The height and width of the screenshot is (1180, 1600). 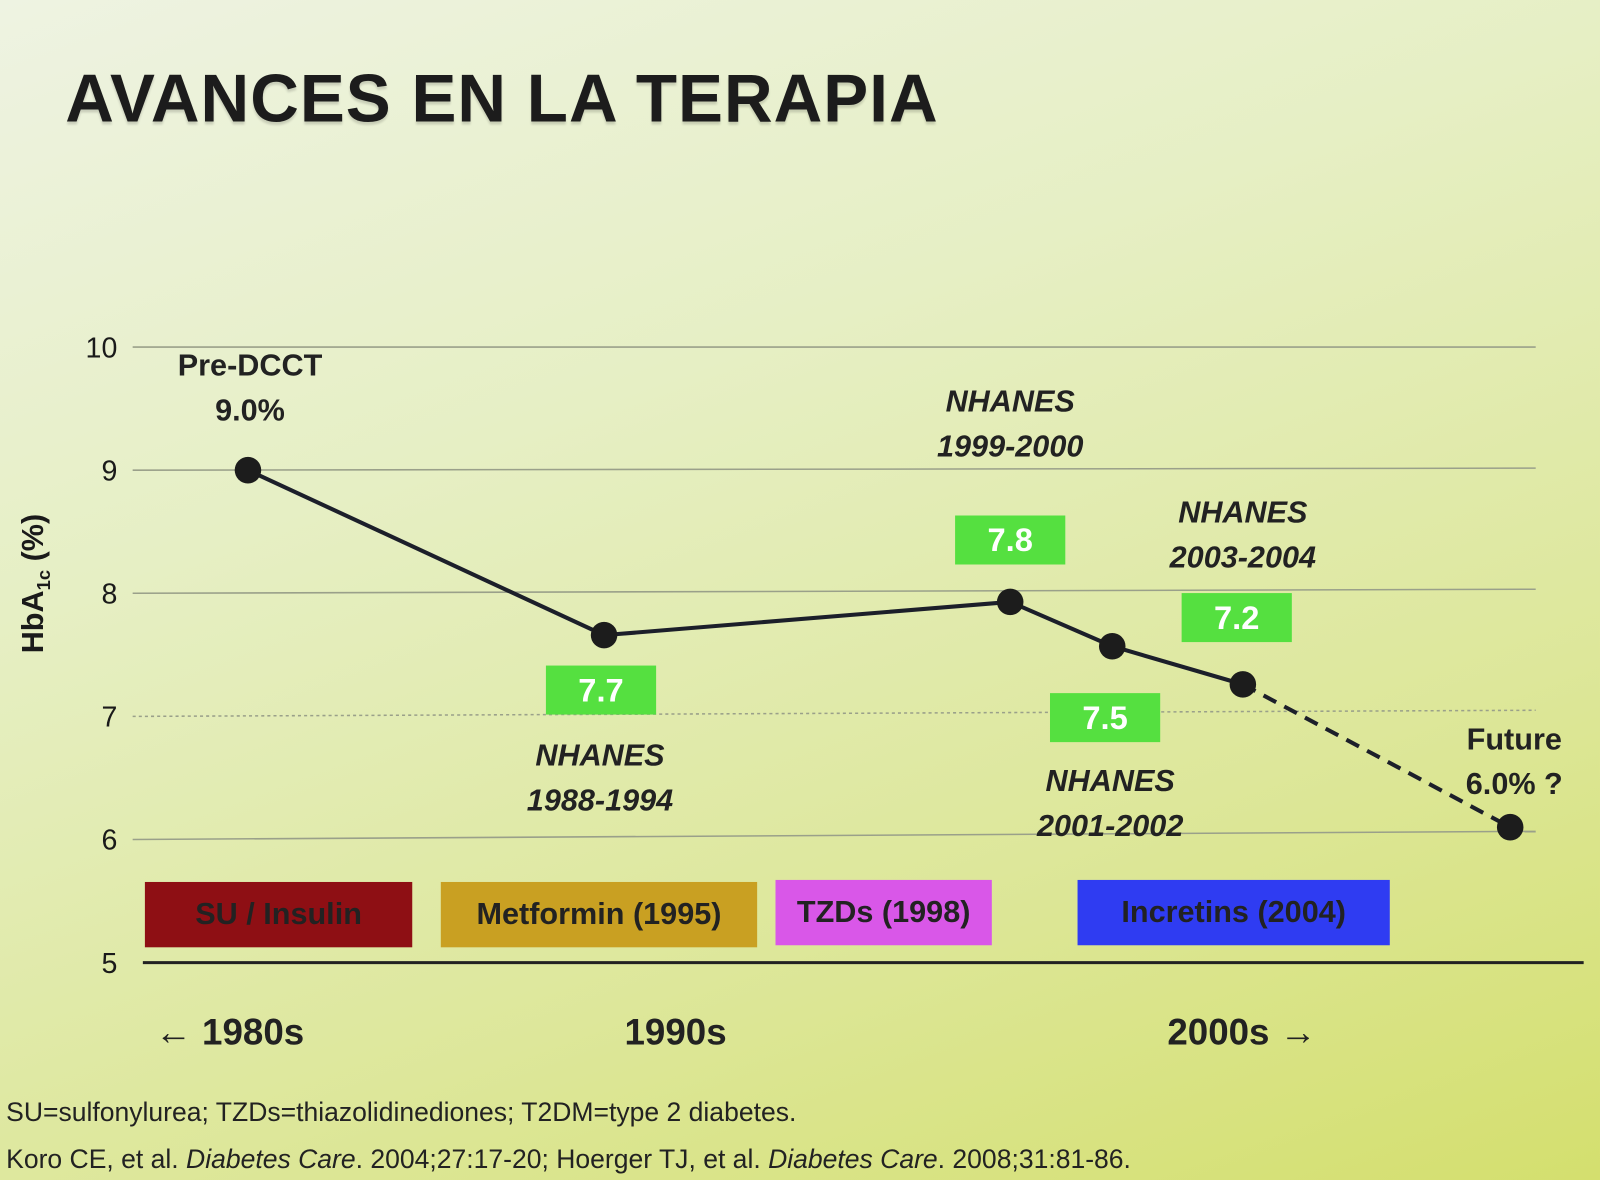 I want to click on therapy-su-insulin: SU / Insulin, so click(x=278, y=914).